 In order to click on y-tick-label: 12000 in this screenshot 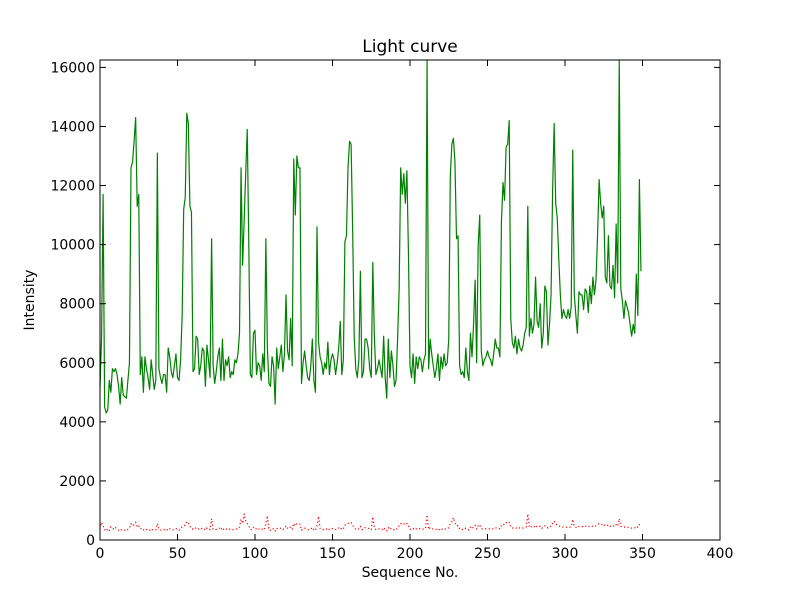, I will do `click(72, 187)`.